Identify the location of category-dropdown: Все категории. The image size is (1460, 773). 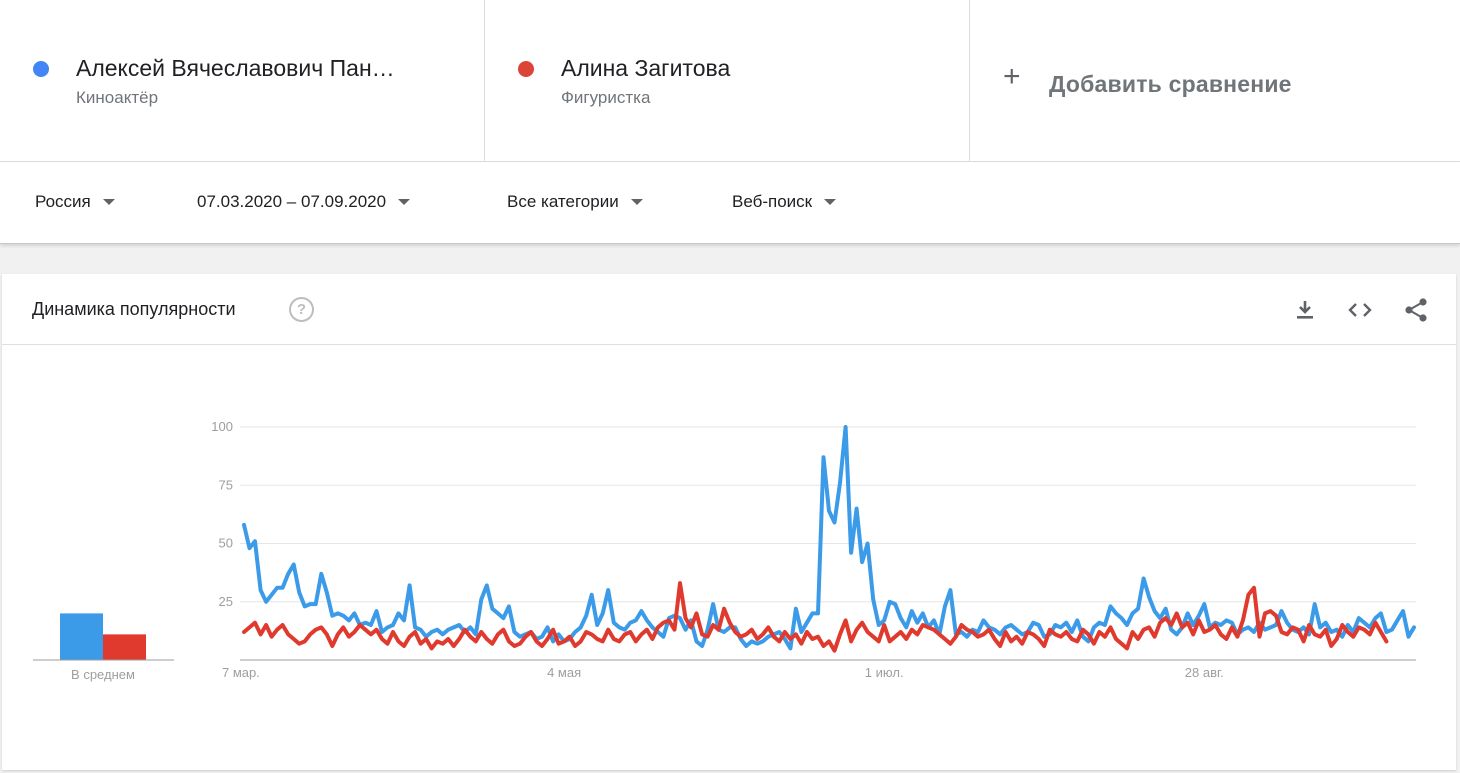
(575, 202).